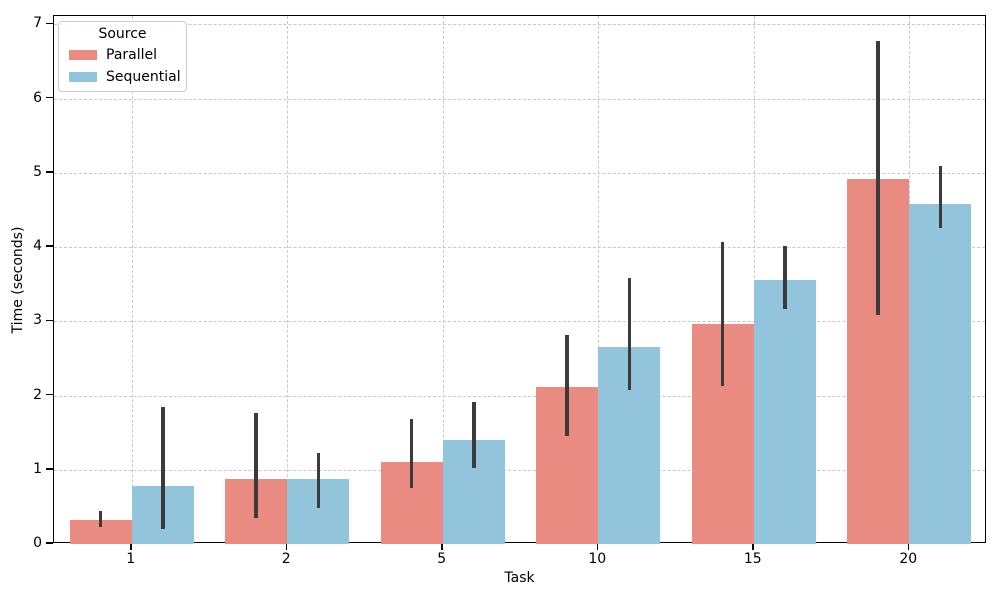 The height and width of the screenshot is (600, 1000). Describe the element at coordinates (37, 23) in the screenshot. I see `ytick-label-7: 7` at that location.